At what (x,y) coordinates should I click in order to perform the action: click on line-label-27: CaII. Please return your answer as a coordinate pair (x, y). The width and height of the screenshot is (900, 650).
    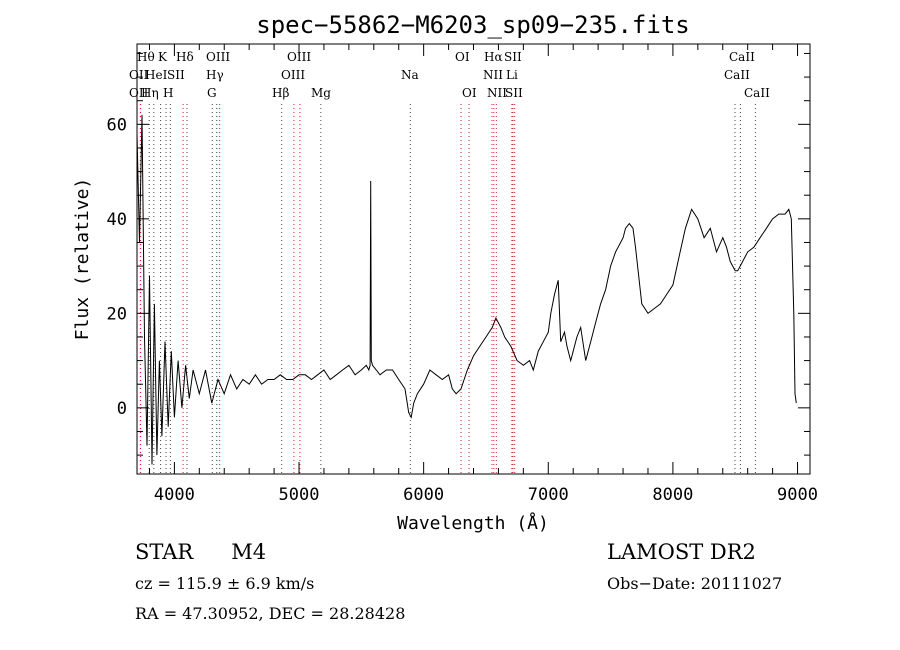
    Looking at the image, I should click on (757, 93).